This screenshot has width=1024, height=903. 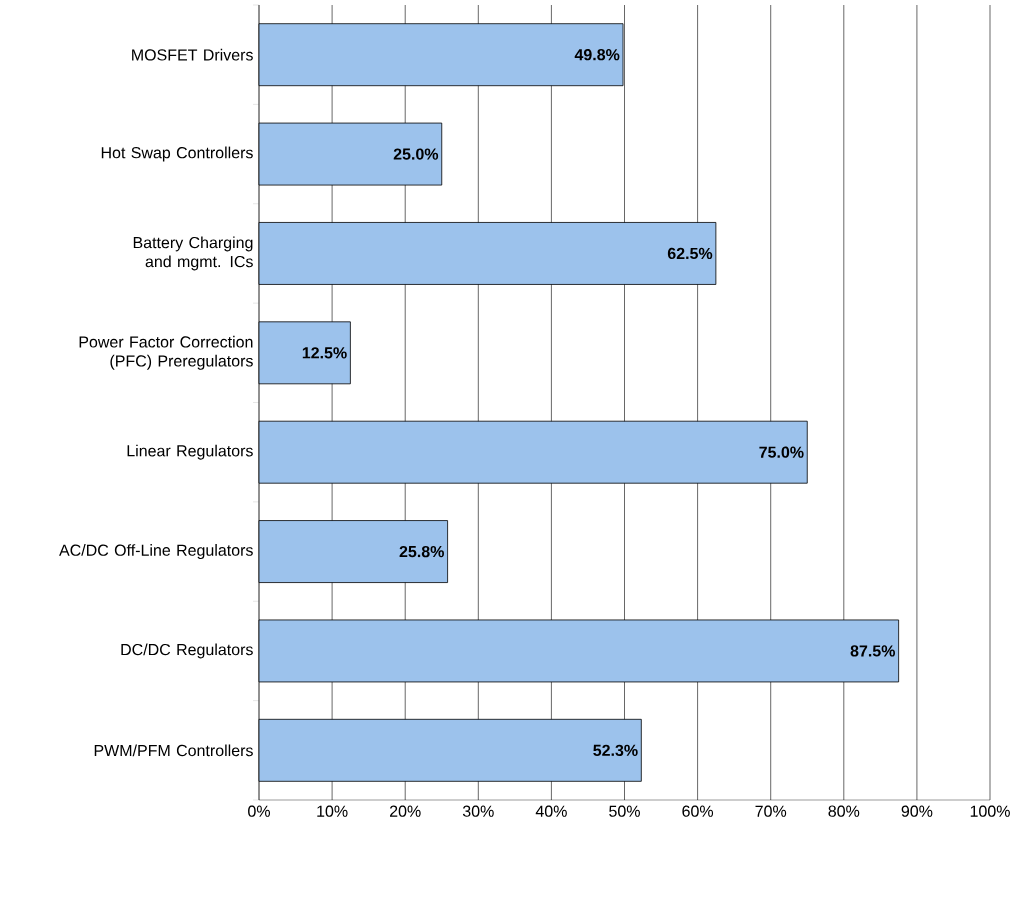 What do you see at coordinates (416, 154) in the screenshot?
I see `data-label: 25.0%` at bounding box center [416, 154].